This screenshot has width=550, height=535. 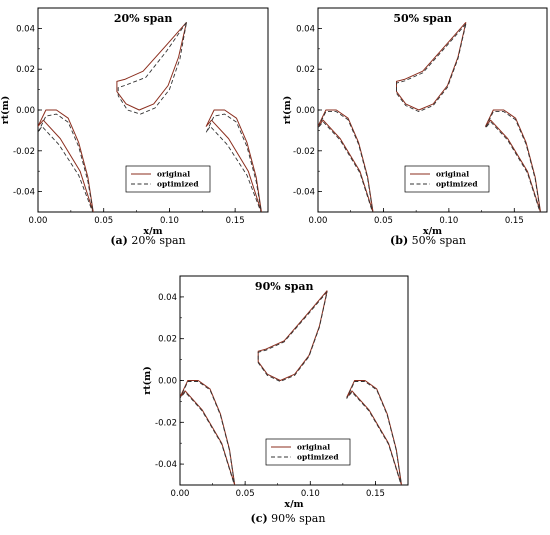 I want to click on panel-caption-text: 50% span, so click(x=437, y=240).